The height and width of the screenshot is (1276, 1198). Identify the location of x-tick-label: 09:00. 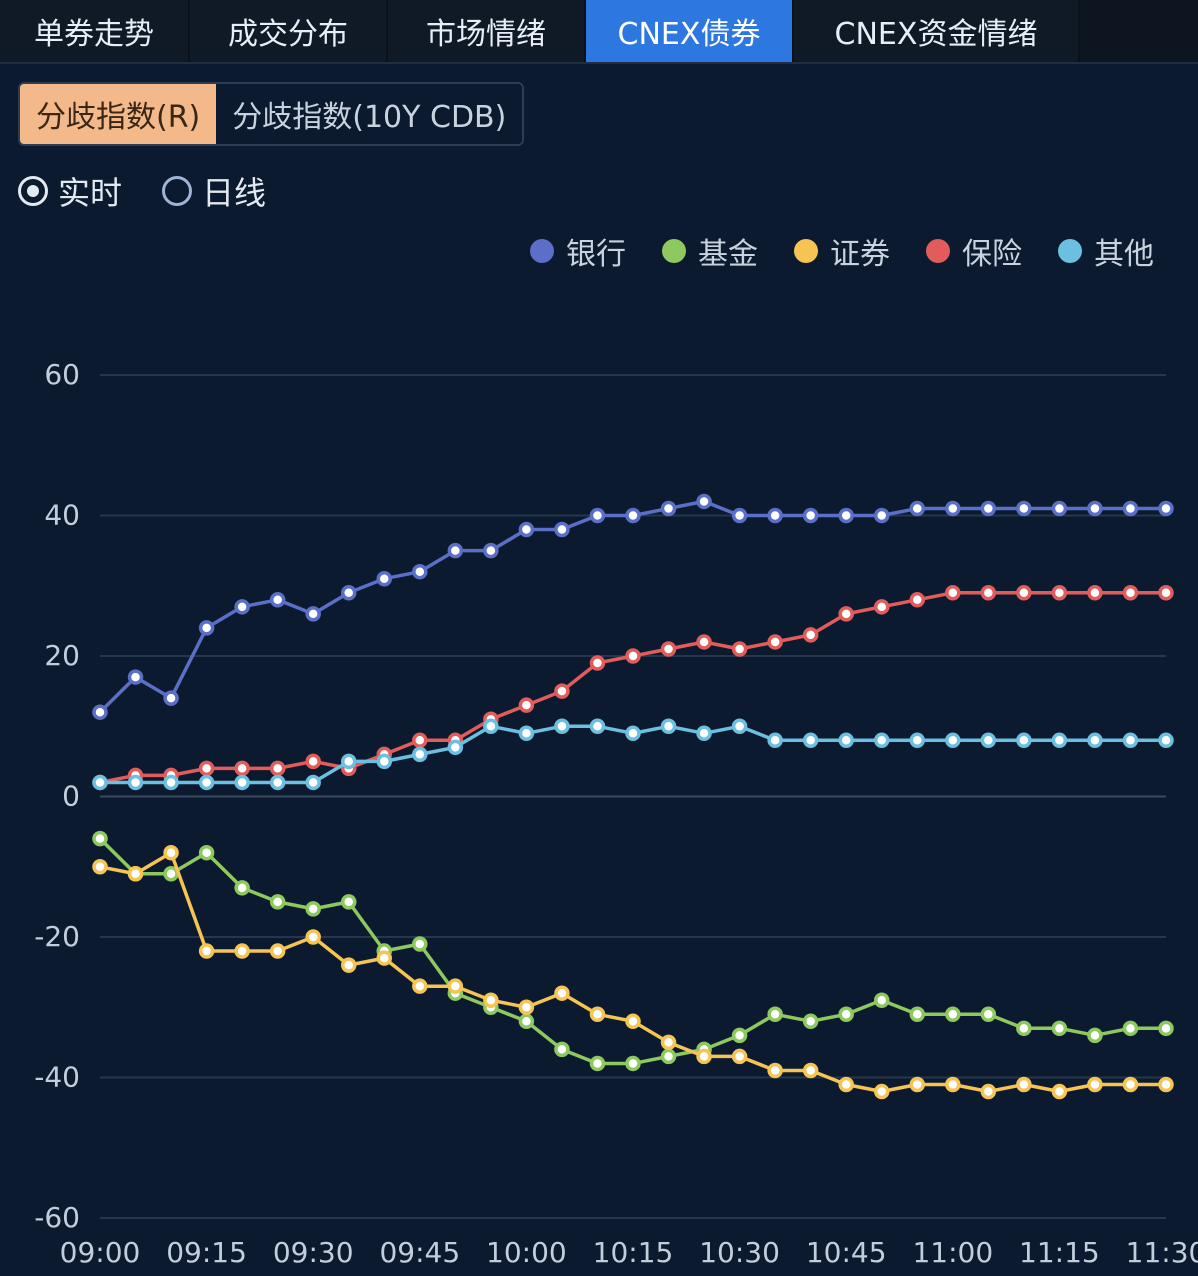
(100, 1252).